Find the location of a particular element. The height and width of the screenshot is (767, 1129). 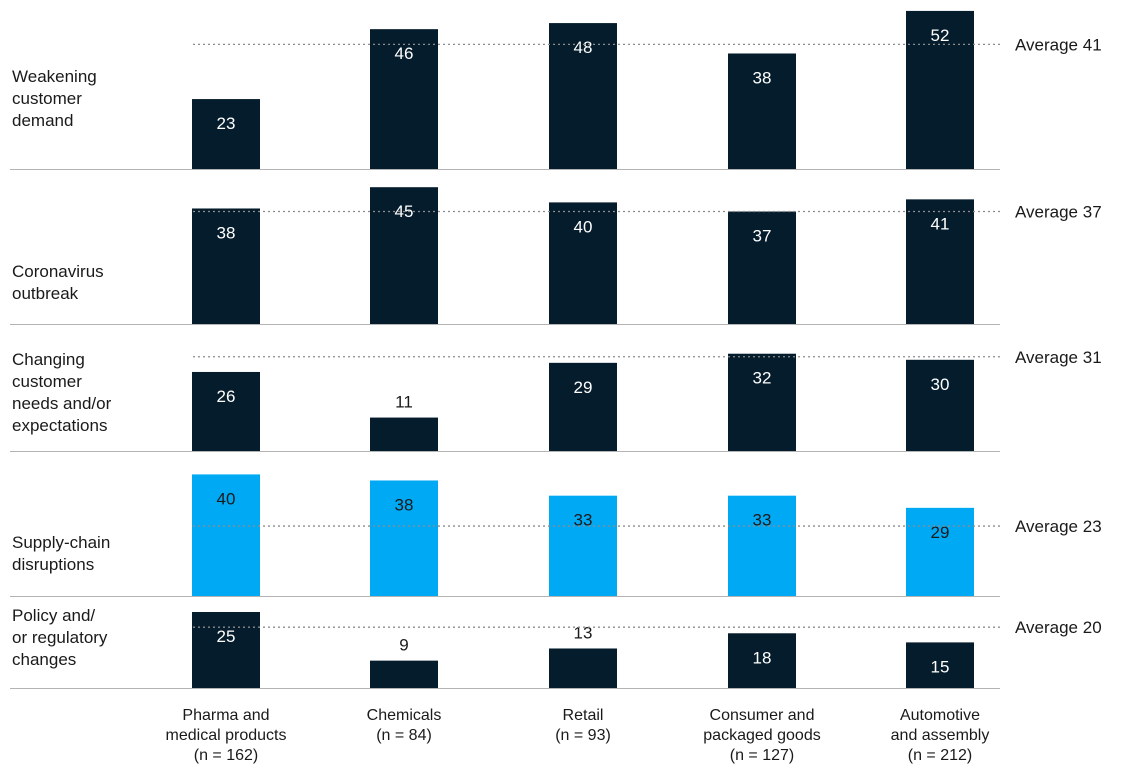

bar-r5-c3 is located at coordinates (583, 668).